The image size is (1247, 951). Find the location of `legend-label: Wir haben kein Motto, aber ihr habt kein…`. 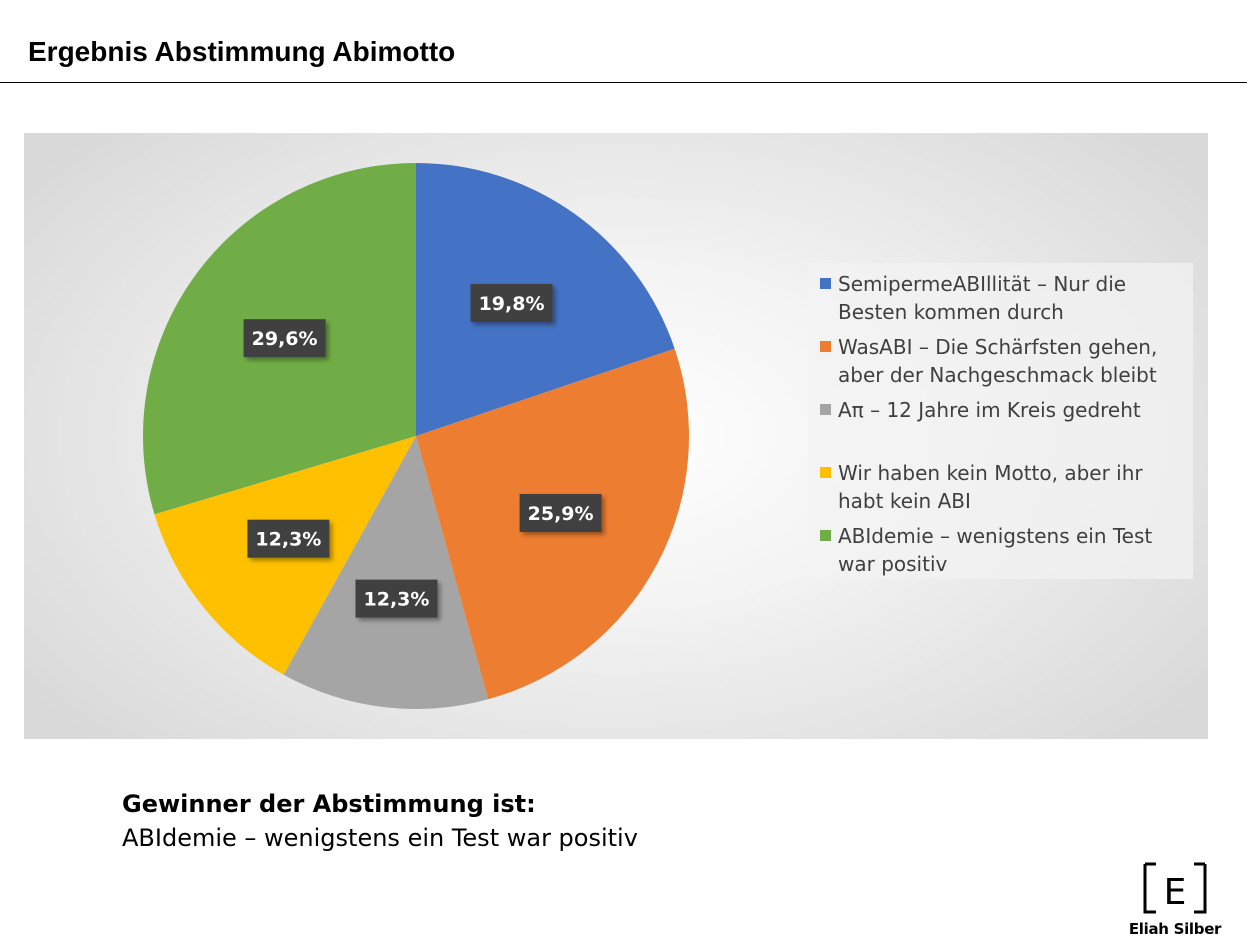

legend-label: Wir haben kein Motto, aber ihr habt kein… is located at coordinates (990, 487).